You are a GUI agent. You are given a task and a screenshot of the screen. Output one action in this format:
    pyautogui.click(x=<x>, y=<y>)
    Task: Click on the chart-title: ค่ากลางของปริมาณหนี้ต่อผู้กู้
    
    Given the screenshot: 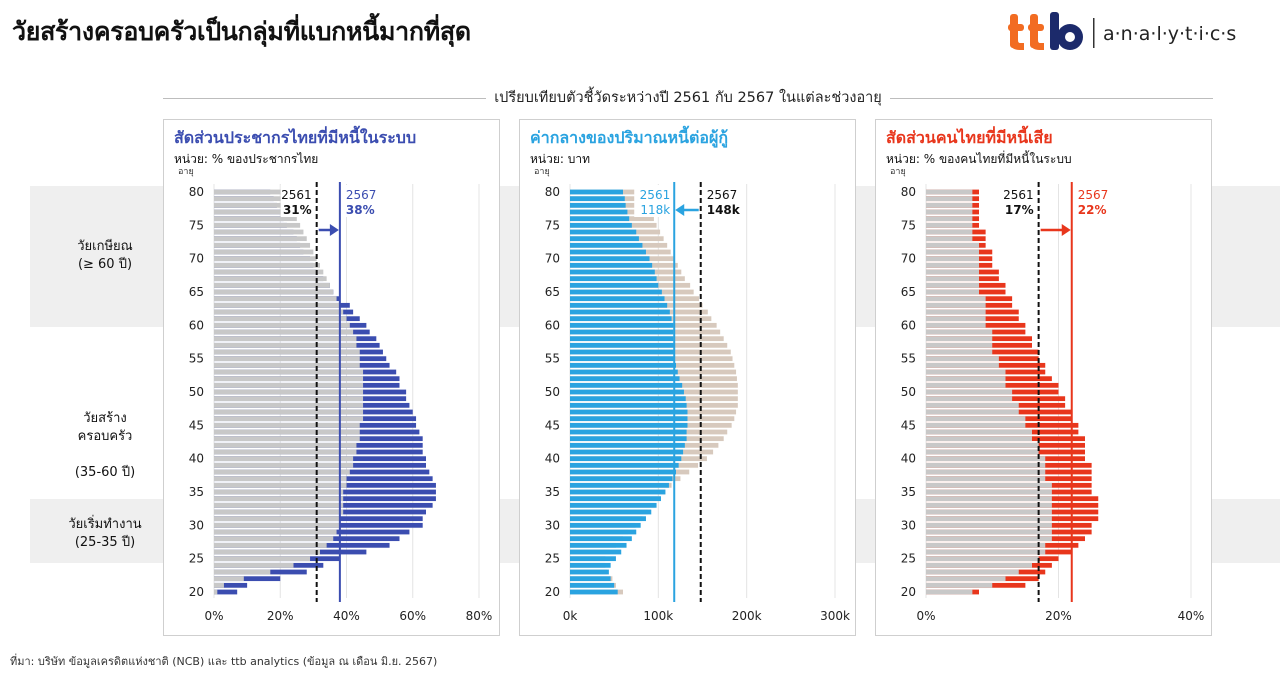 What is the action you would take?
    pyautogui.click(x=629, y=137)
    